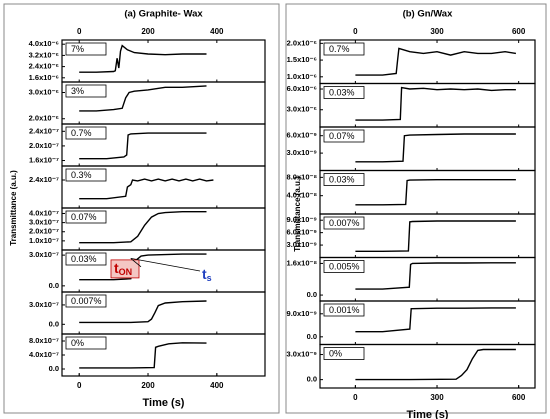 This screenshot has width=550, height=419. What do you see at coordinates (302, 109) in the screenshot?
I see `y-tick-label: 3.0x10⁻⁶` at bounding box center [302, 109].